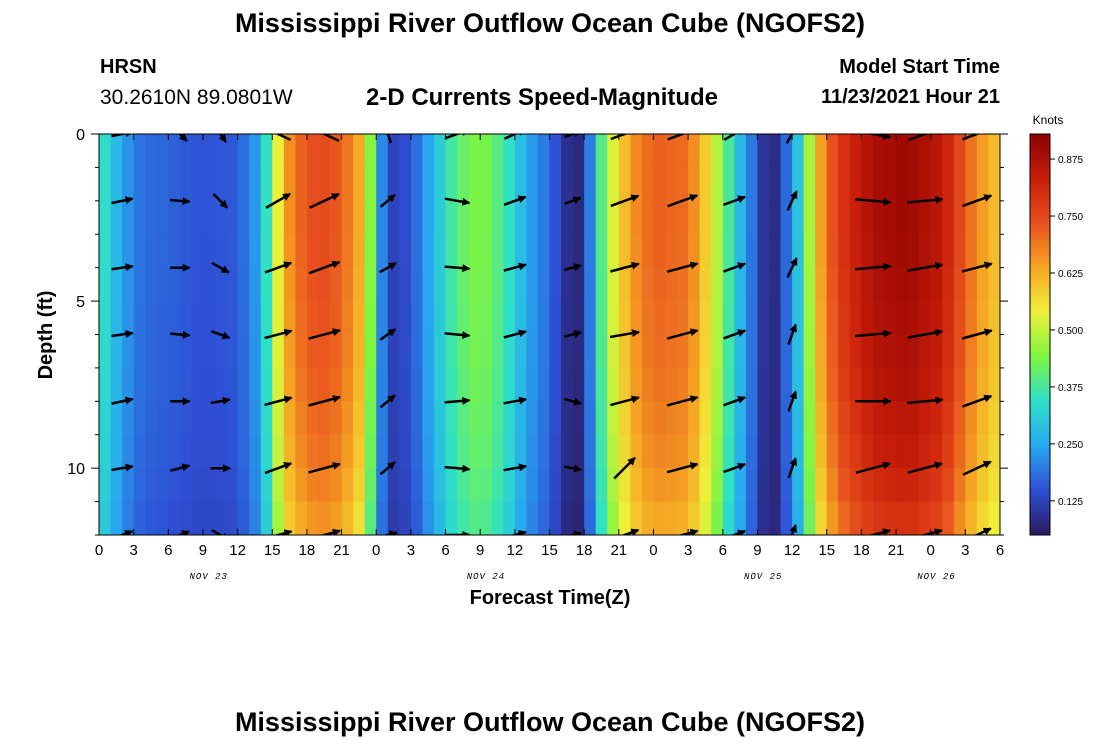 The width and height of the screenshot is (1100, 750). Describe the element at coordinates (196, 97) in the screenshot. I see `station-coordinates: 30.2610N 89.0801W` at that location.